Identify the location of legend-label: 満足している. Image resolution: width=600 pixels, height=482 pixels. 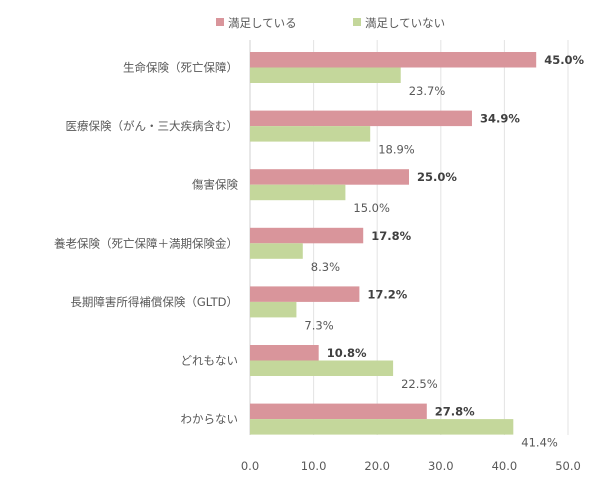
(262, 23).